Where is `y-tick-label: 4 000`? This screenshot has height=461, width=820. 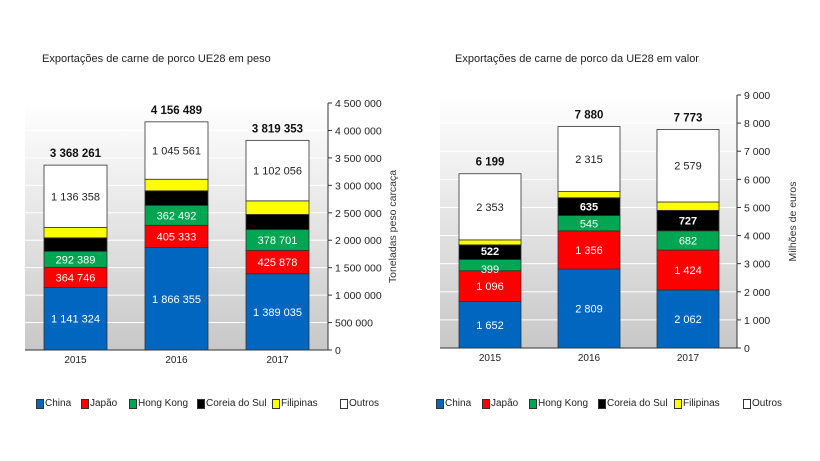
y-tick-label: 4 000 is located at coordinates (757, 237).